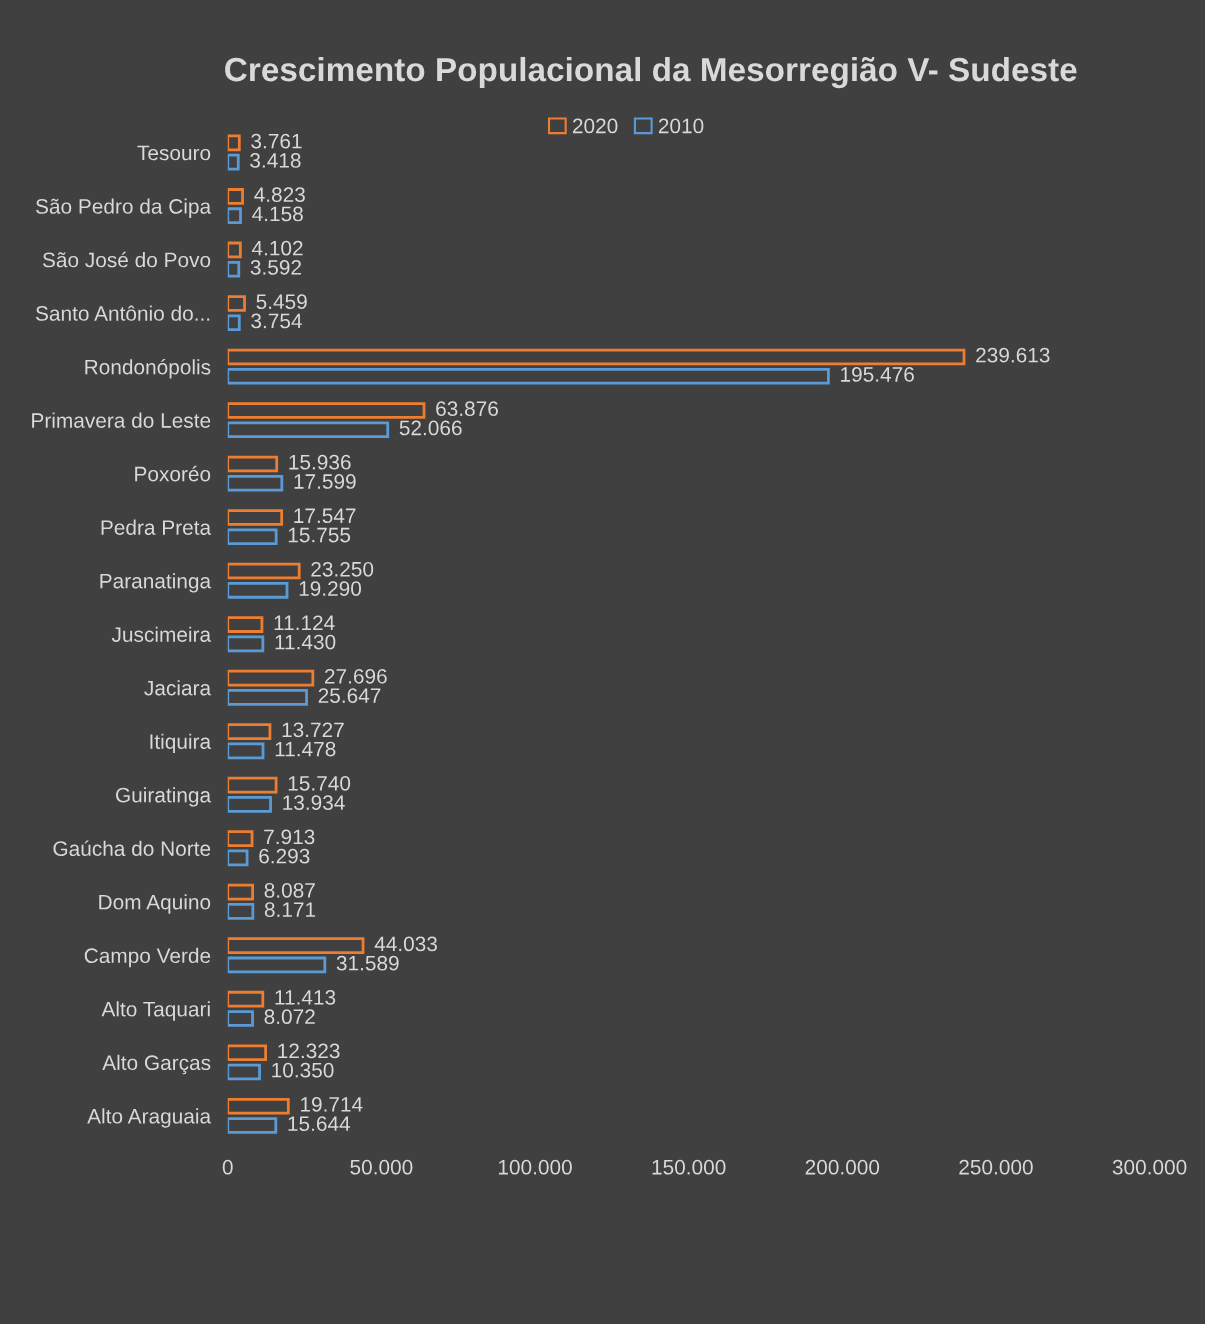 Image resolution: width=1205 pixels, height=1324 pixels. What do you see at coordinates (156, 527) in the screenshot?
I see `y-tick-label: Pedra Preta` at bounding box center [156, 527].